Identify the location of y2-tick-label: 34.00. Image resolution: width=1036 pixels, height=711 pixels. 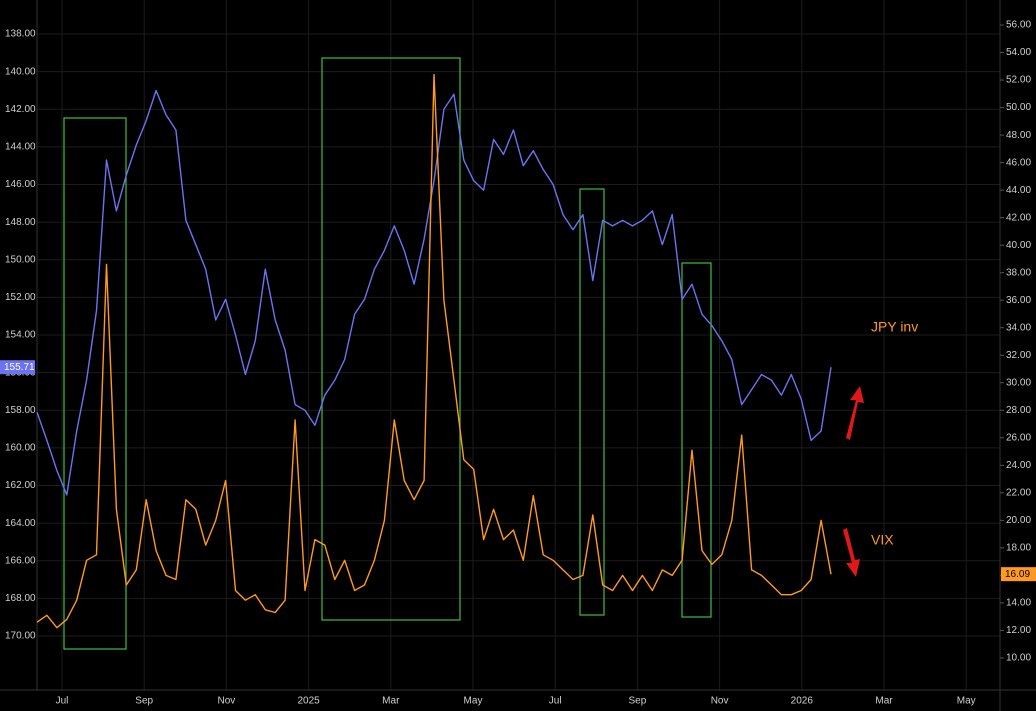
(1018, 327).